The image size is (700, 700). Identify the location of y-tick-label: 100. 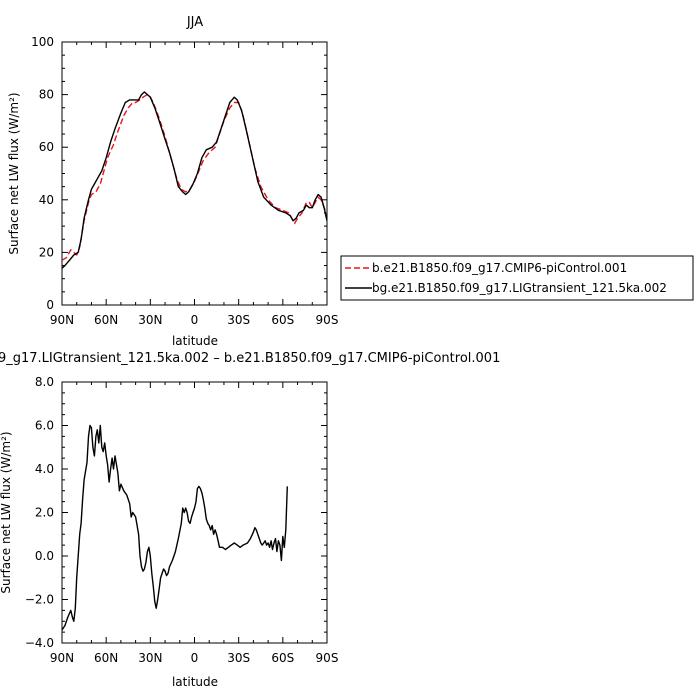
(42, 42).